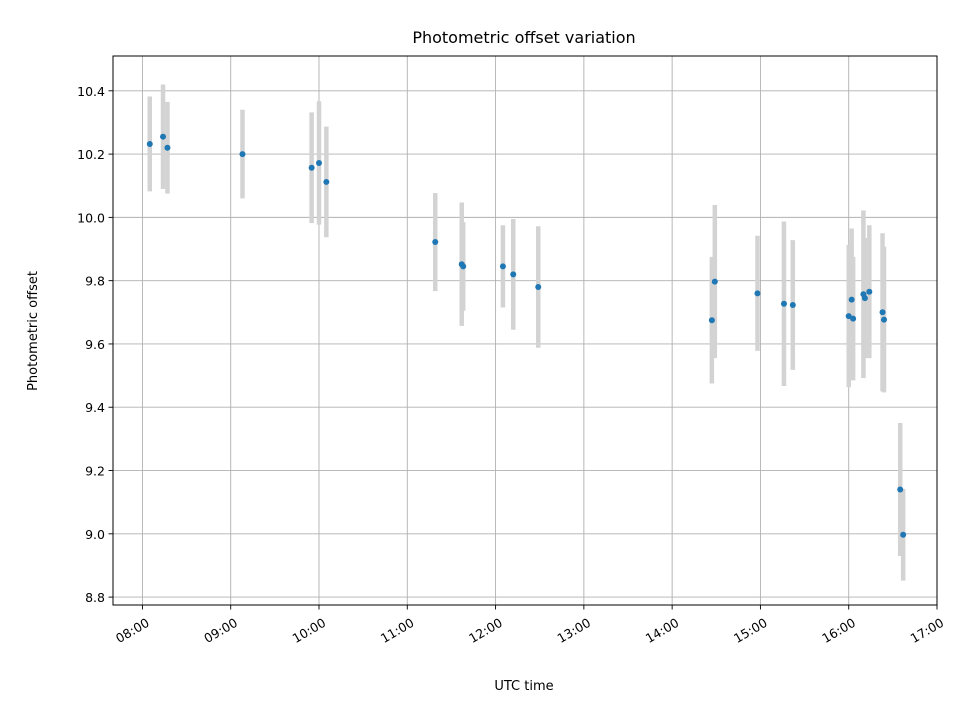 The image size is (960, 720). I want to click on y-axis-ticks: 8.8 9.0 9.2 9.4 9.6 9.8 10.0 10.2 10.4, so click(95, 344).